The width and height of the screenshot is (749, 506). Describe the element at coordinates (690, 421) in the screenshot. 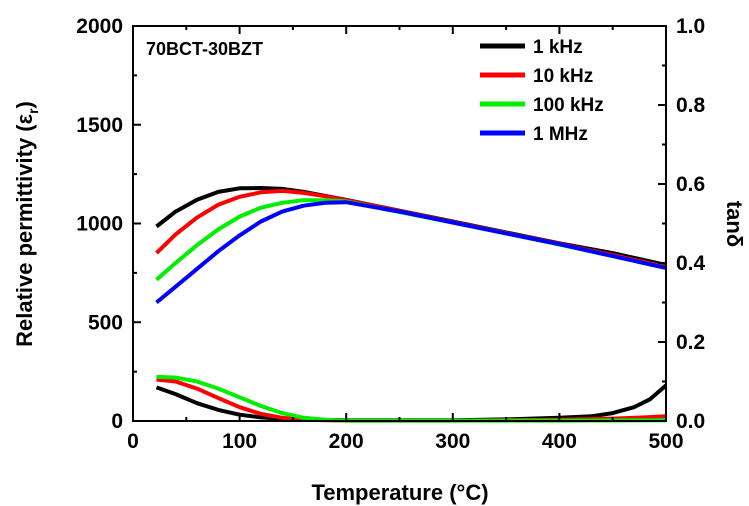

I see `y-right-tick-label: 0.0` at that location.